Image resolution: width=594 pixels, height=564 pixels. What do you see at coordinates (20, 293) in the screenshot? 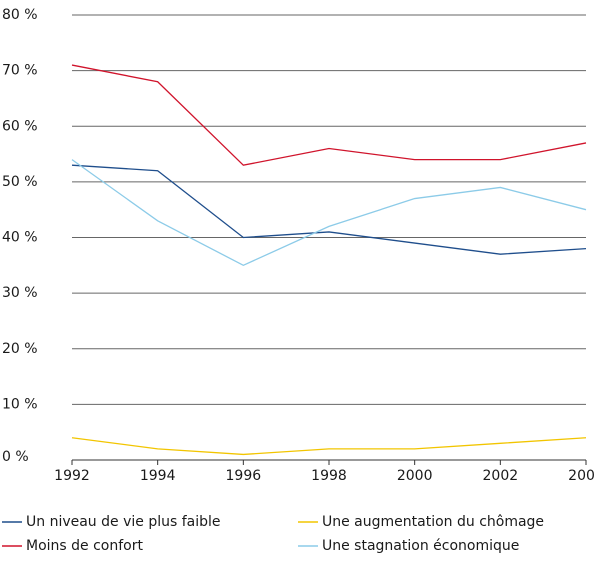
I see `y-tick-label: 30 %` at bounding box center [20, 293].